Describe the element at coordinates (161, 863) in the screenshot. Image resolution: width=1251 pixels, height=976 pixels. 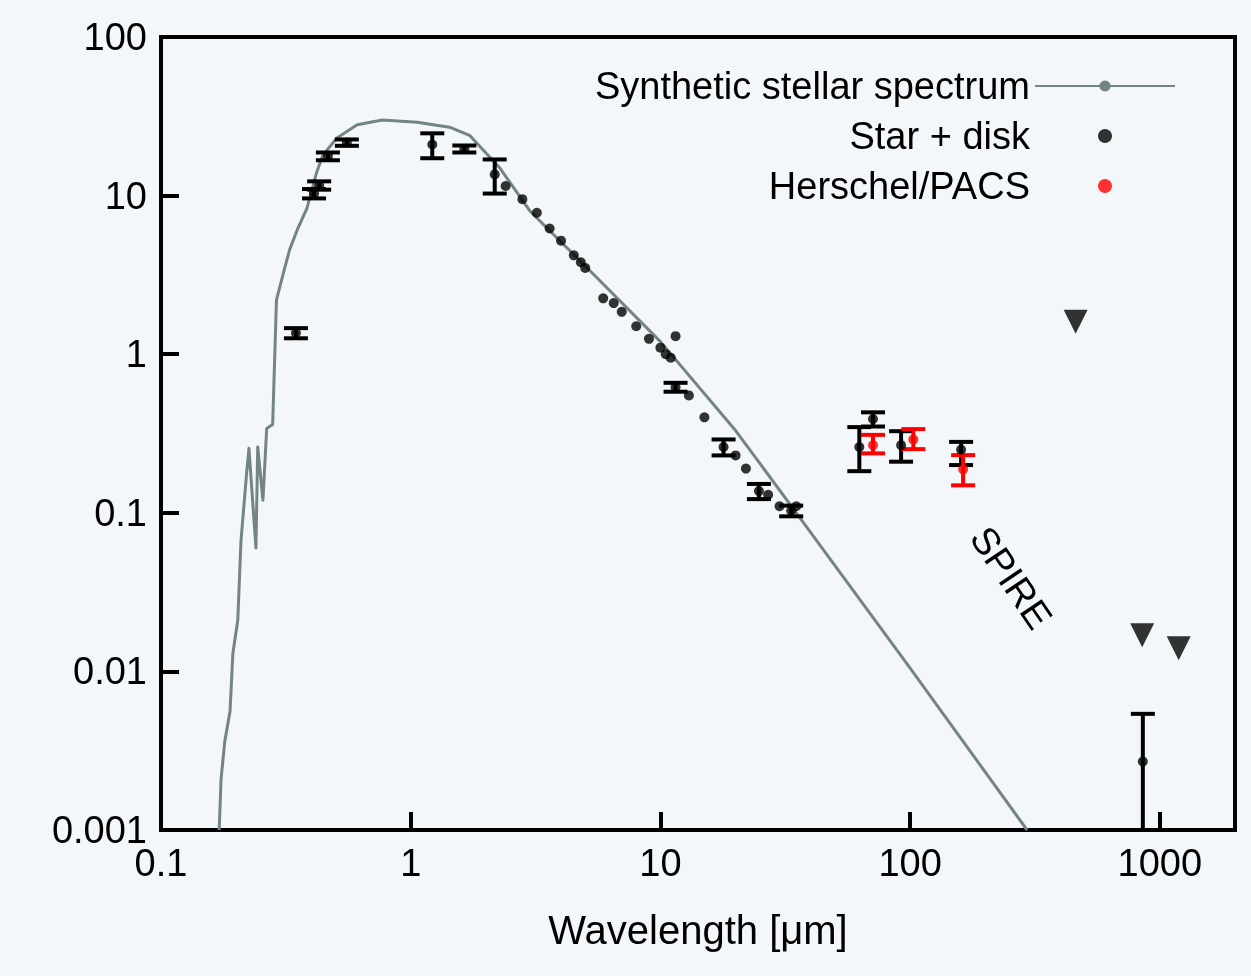
I see `x-tick-label: 0.1` at that location.